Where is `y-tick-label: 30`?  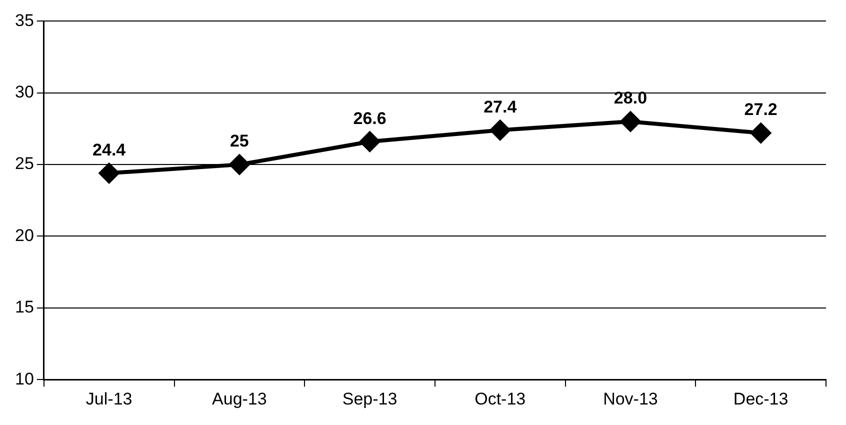 y-tick-label: 30 is located at coordinates (24, 92).